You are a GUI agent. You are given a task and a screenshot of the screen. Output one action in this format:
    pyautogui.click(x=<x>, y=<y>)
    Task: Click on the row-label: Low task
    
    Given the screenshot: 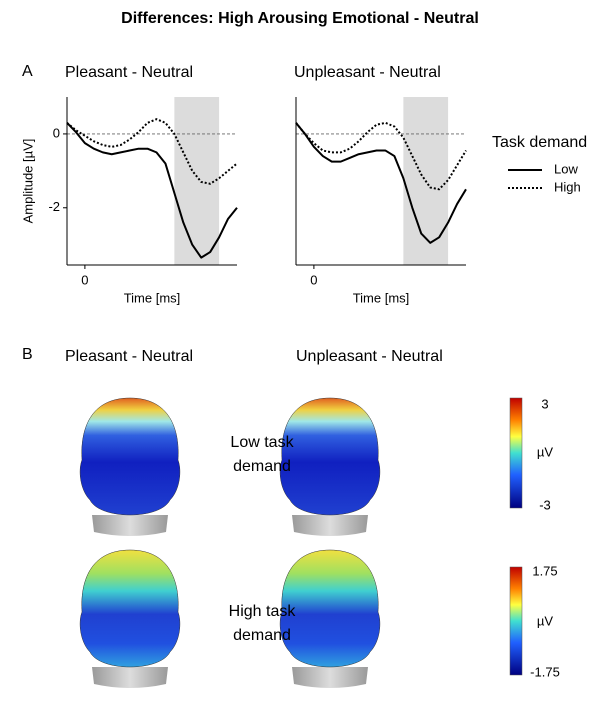 What is the action you would take?
    pyautogui.click(x=262, y=442)
    